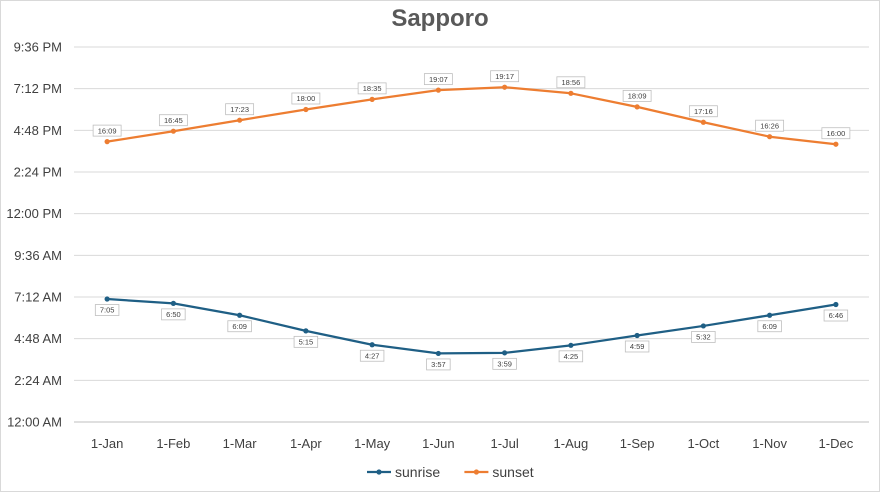  What do you see at coordinates (703, 443) in the screenshot?
I see `x-tick-label: 1-Oct` at bounding box center [703, 443].